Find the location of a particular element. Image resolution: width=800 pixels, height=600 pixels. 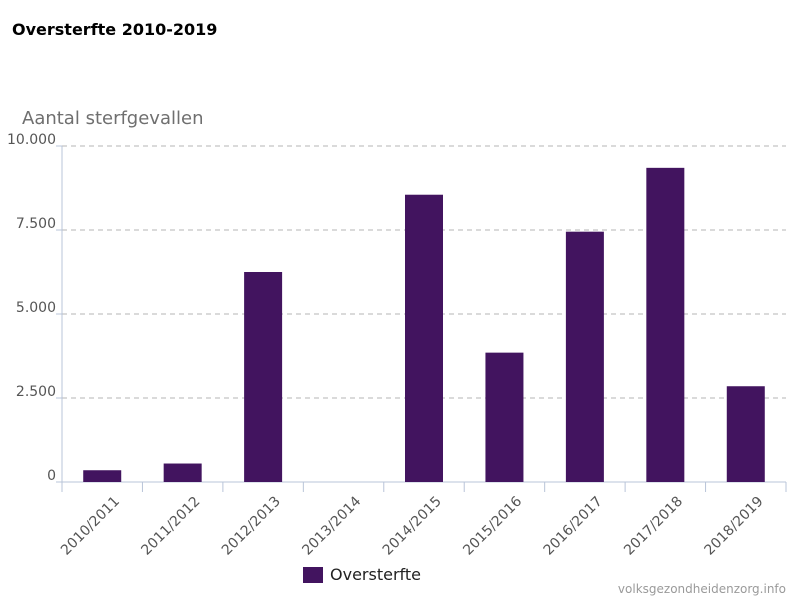

x-tick-label: 2012/2013 is located at coordinates (251, 526).